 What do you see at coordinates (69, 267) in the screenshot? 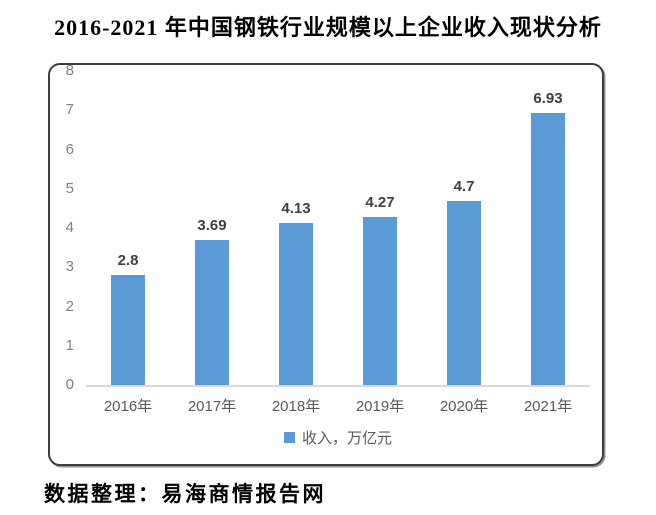
I see `y-tick-label: 3` at bounding box center [69, 267].